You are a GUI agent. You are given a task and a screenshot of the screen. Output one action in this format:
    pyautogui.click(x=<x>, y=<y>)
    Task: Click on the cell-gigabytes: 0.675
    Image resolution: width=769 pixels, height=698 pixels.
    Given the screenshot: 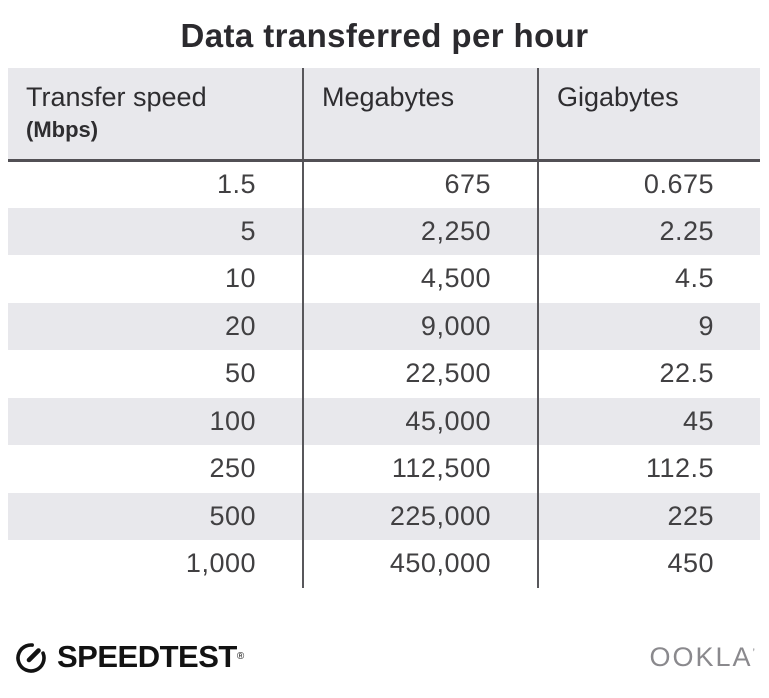 What is the action you would take?
    pyautogui.click(x=648, y=184)
    